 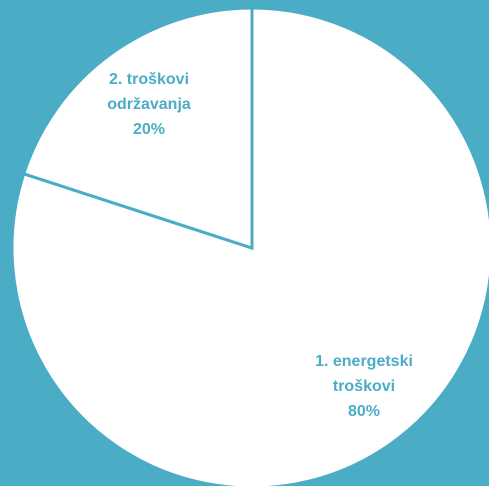 I want to click on pie-label-line: 2. troškovi, so click(x=149, y=79).